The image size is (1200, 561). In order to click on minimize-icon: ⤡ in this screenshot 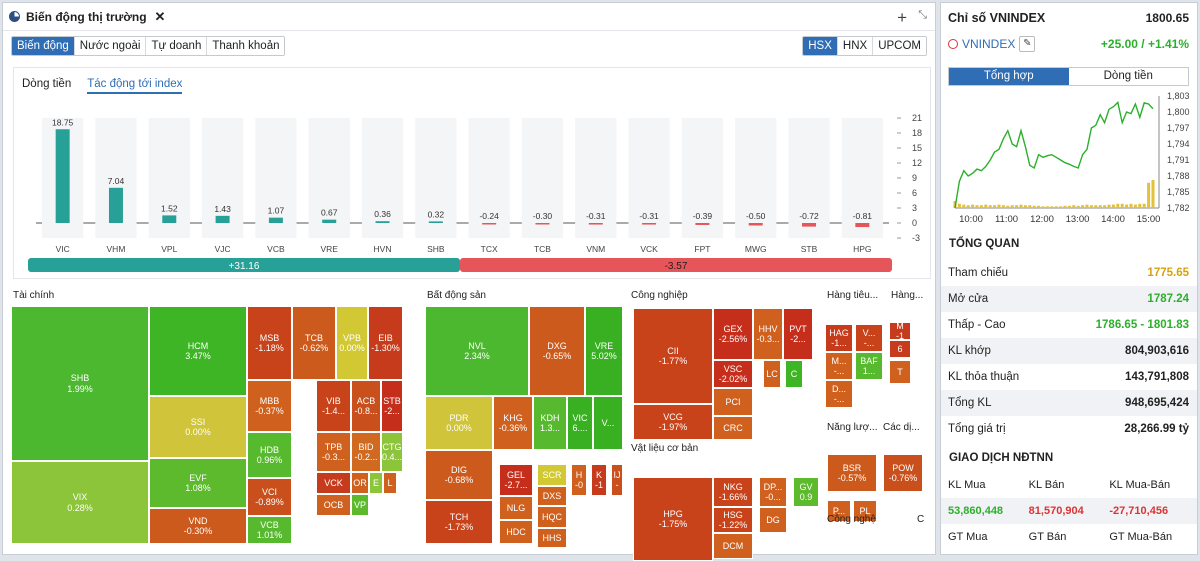, I will do `click(922, 15)`.